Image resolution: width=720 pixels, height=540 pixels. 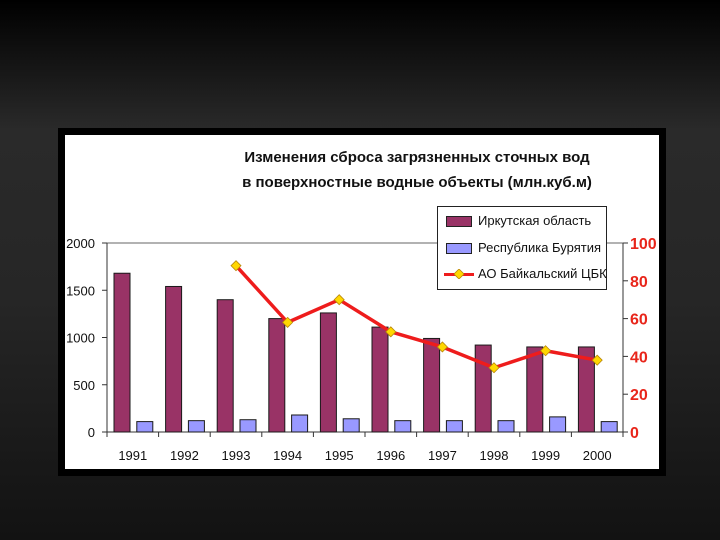 What do you see at coordinates (459, 248) in the screenshot?
I see `legend-swatch-buryatia` at bounding box center [459, 248].